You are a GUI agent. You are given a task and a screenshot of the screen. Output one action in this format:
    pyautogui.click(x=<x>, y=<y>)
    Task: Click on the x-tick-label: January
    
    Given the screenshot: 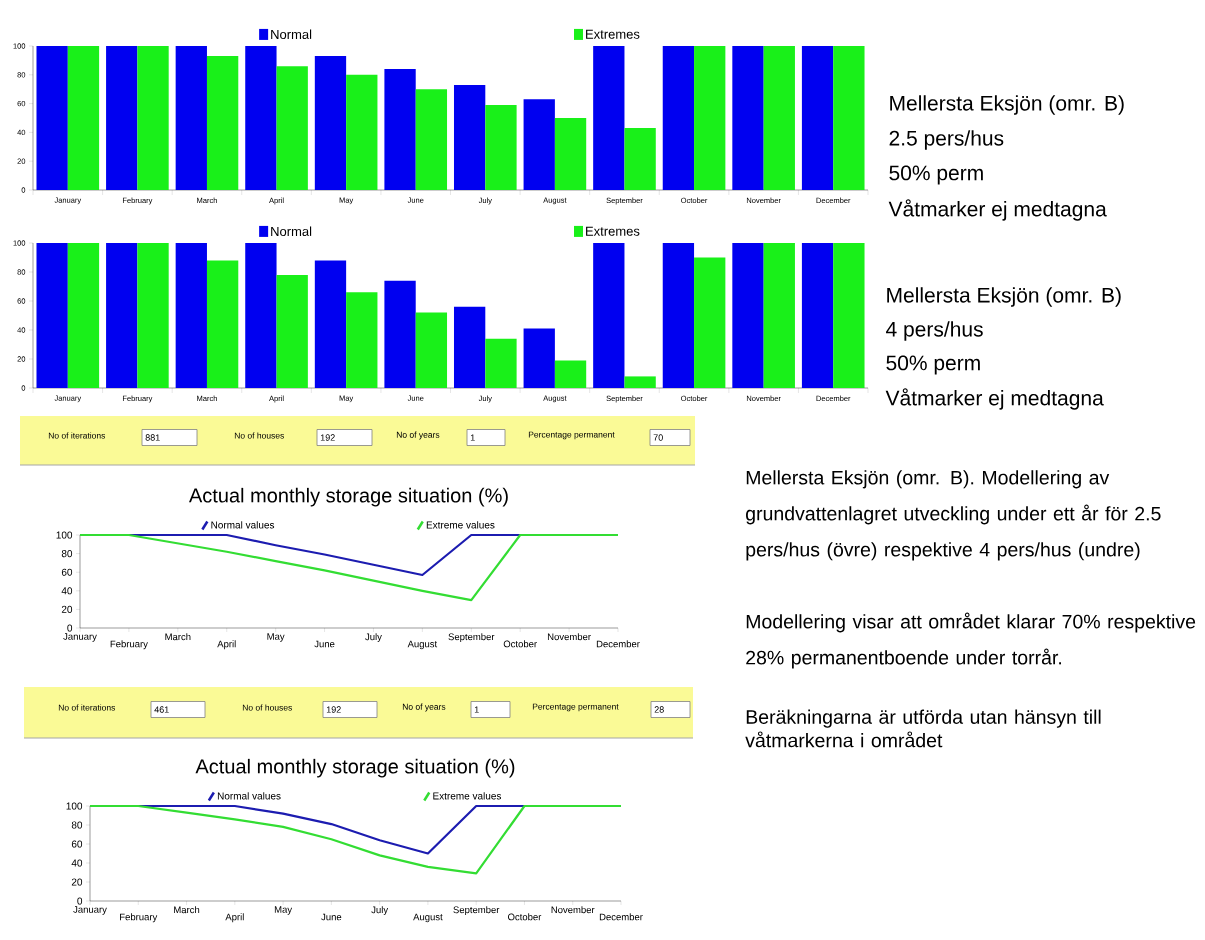 What is the action you would take?
    pyautogui.click(x=80, y=637)
    